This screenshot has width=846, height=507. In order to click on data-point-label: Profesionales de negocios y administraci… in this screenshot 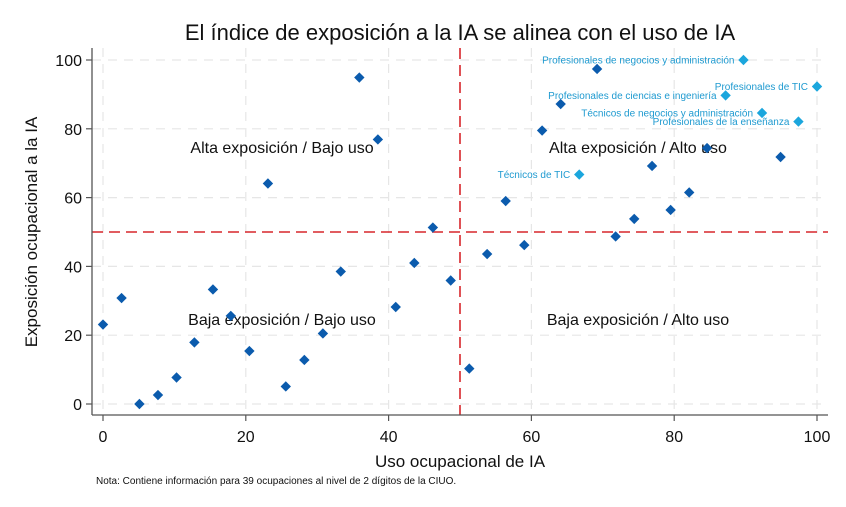, I will do `click(638, 61)`.